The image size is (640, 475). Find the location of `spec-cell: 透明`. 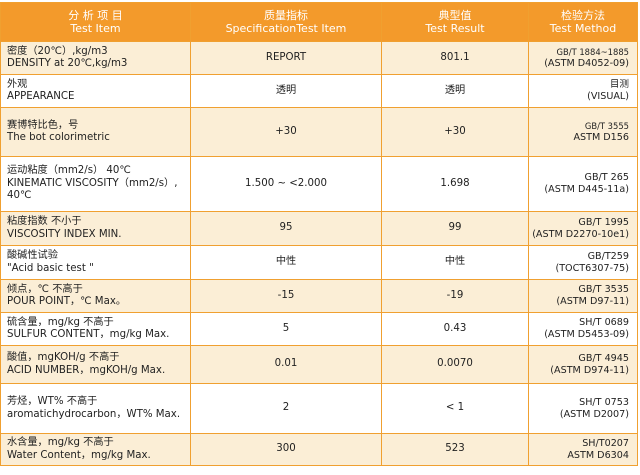

spec-cell: 透明 is located at coordinates (286, 91).